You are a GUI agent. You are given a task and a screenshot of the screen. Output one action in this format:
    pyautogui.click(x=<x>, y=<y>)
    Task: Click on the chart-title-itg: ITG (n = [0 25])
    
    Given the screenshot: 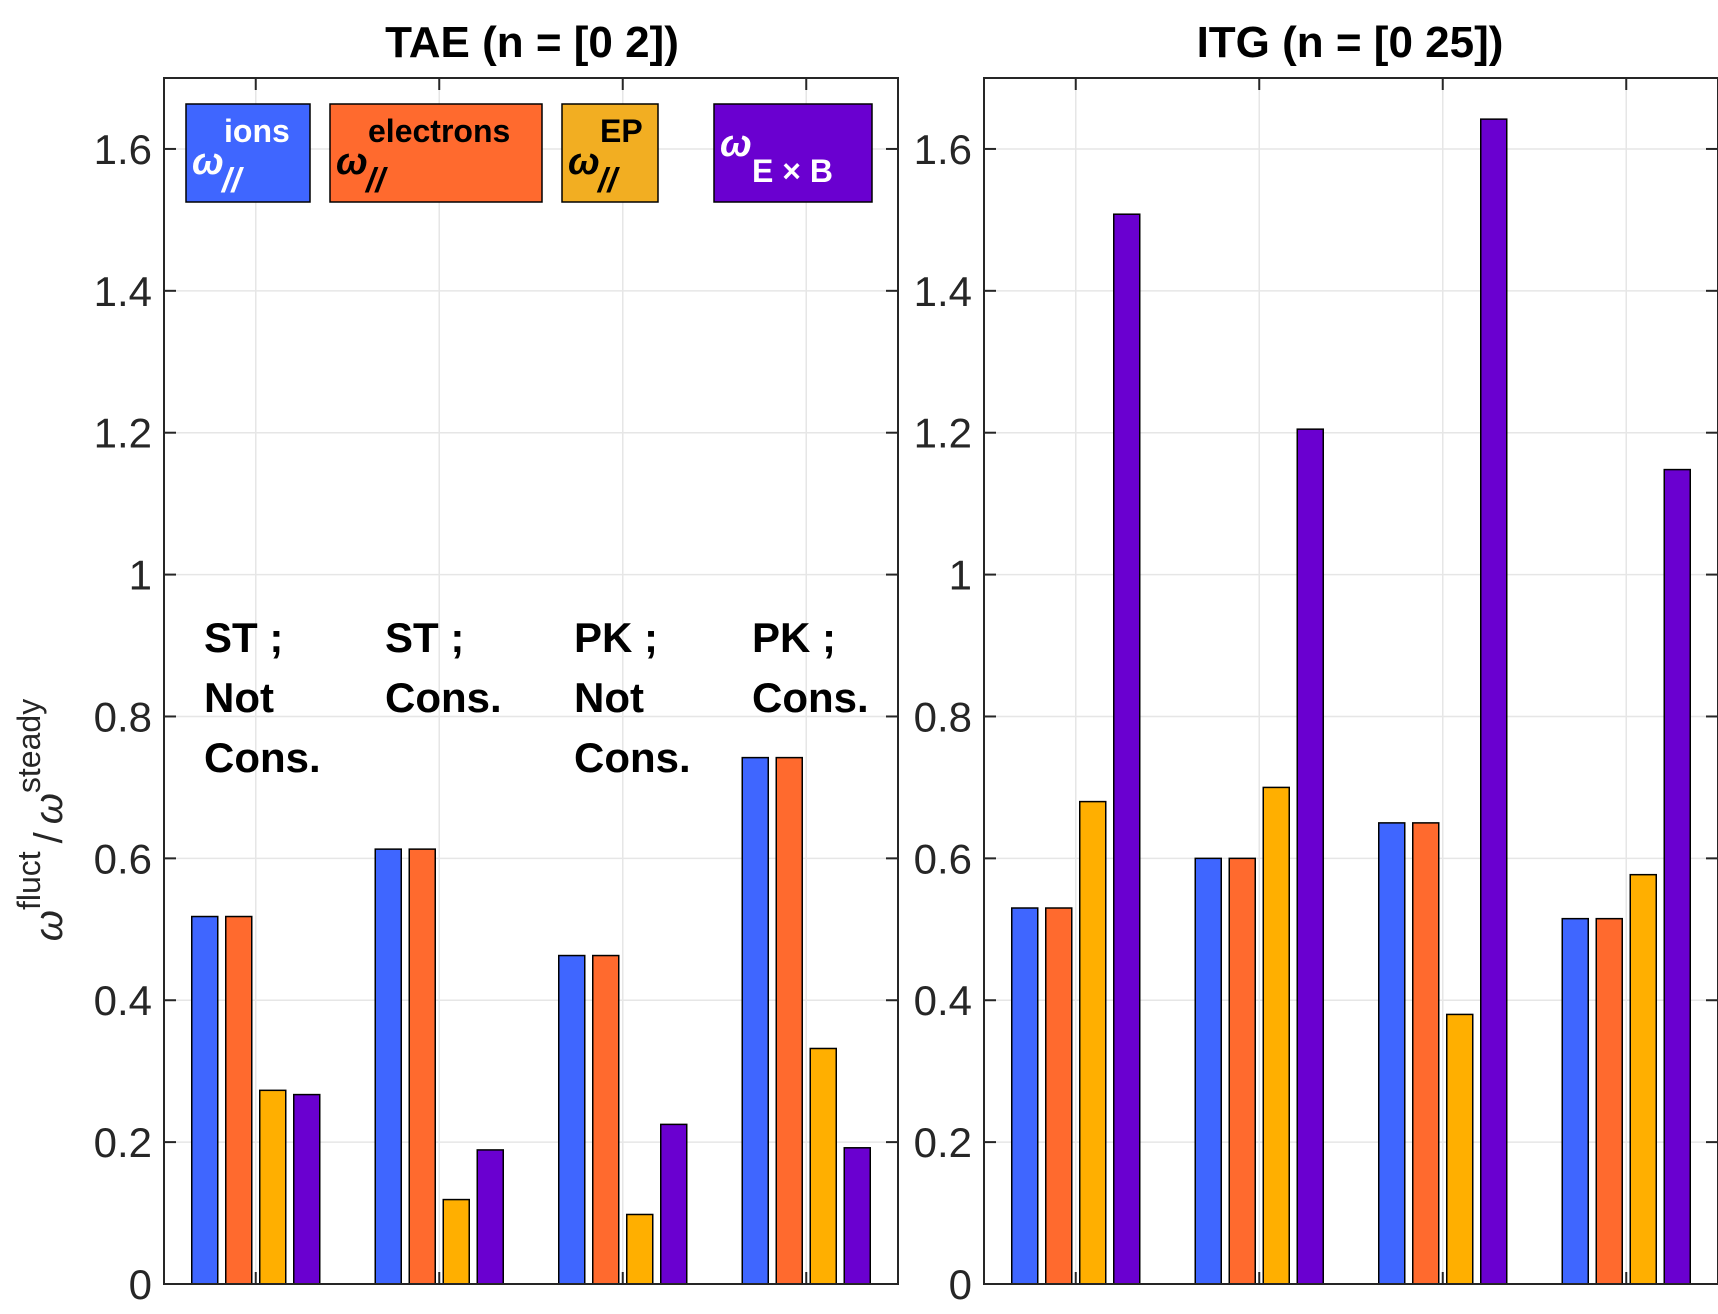 What is the action you would take?
    pyautogui.click(x=1350, y=42)
    